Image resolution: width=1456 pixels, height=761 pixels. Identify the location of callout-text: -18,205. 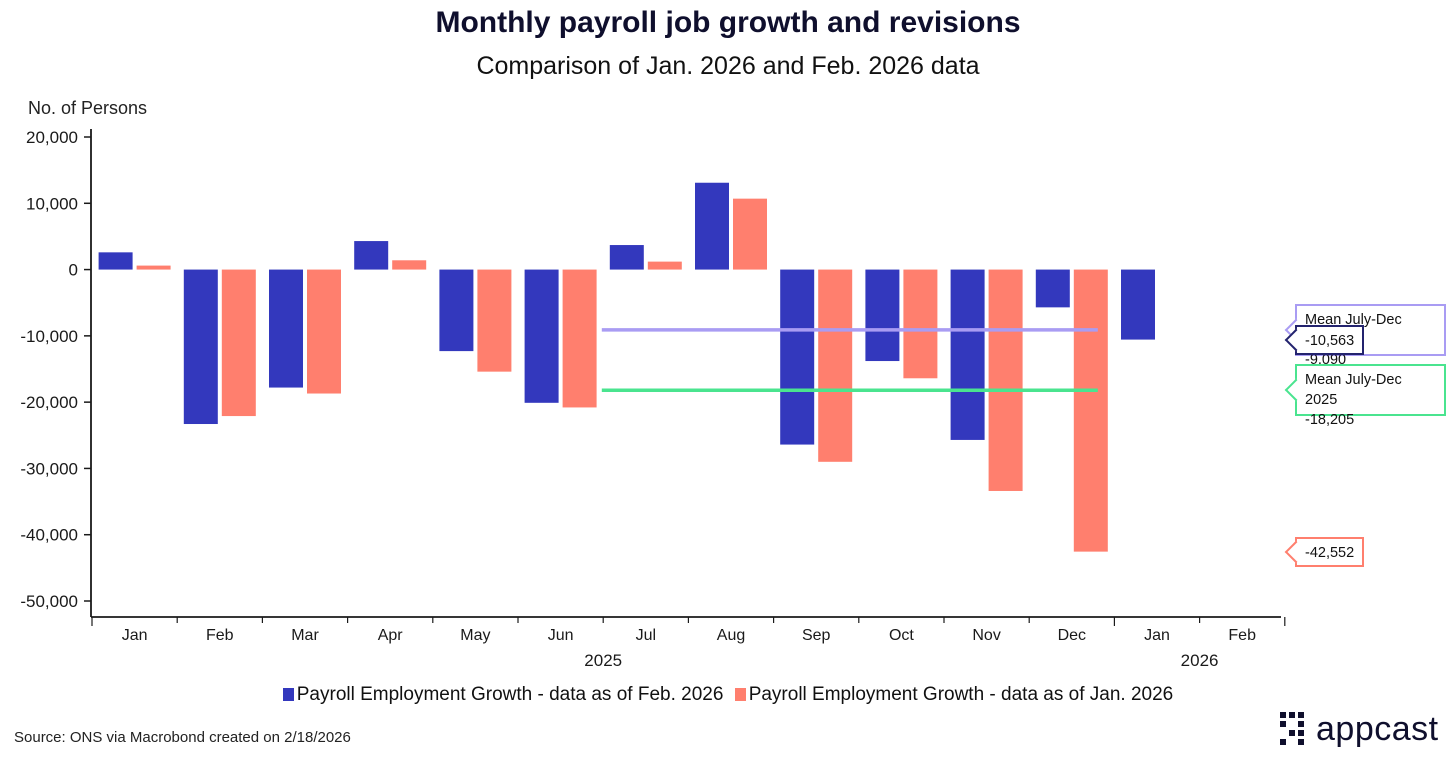
(1330, 420).